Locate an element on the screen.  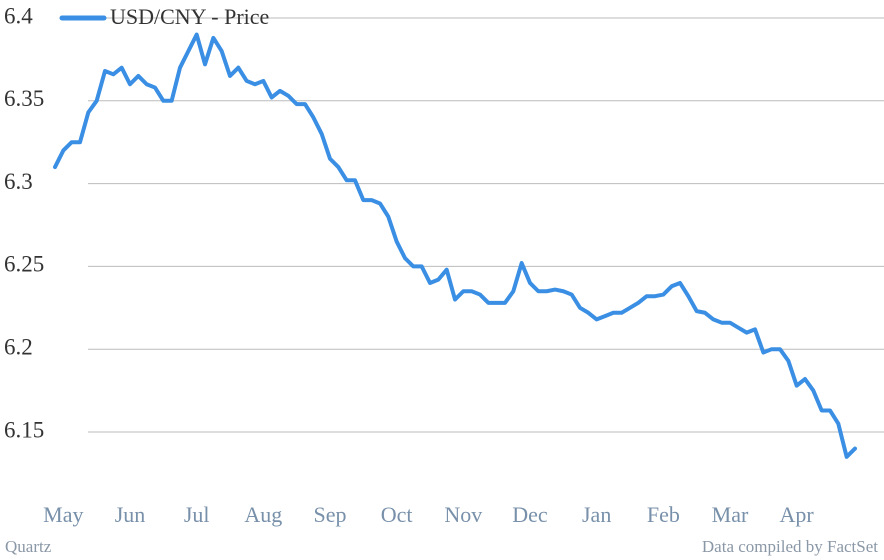
y-tick-label: 6.25 is located at coordinates (24, 264).